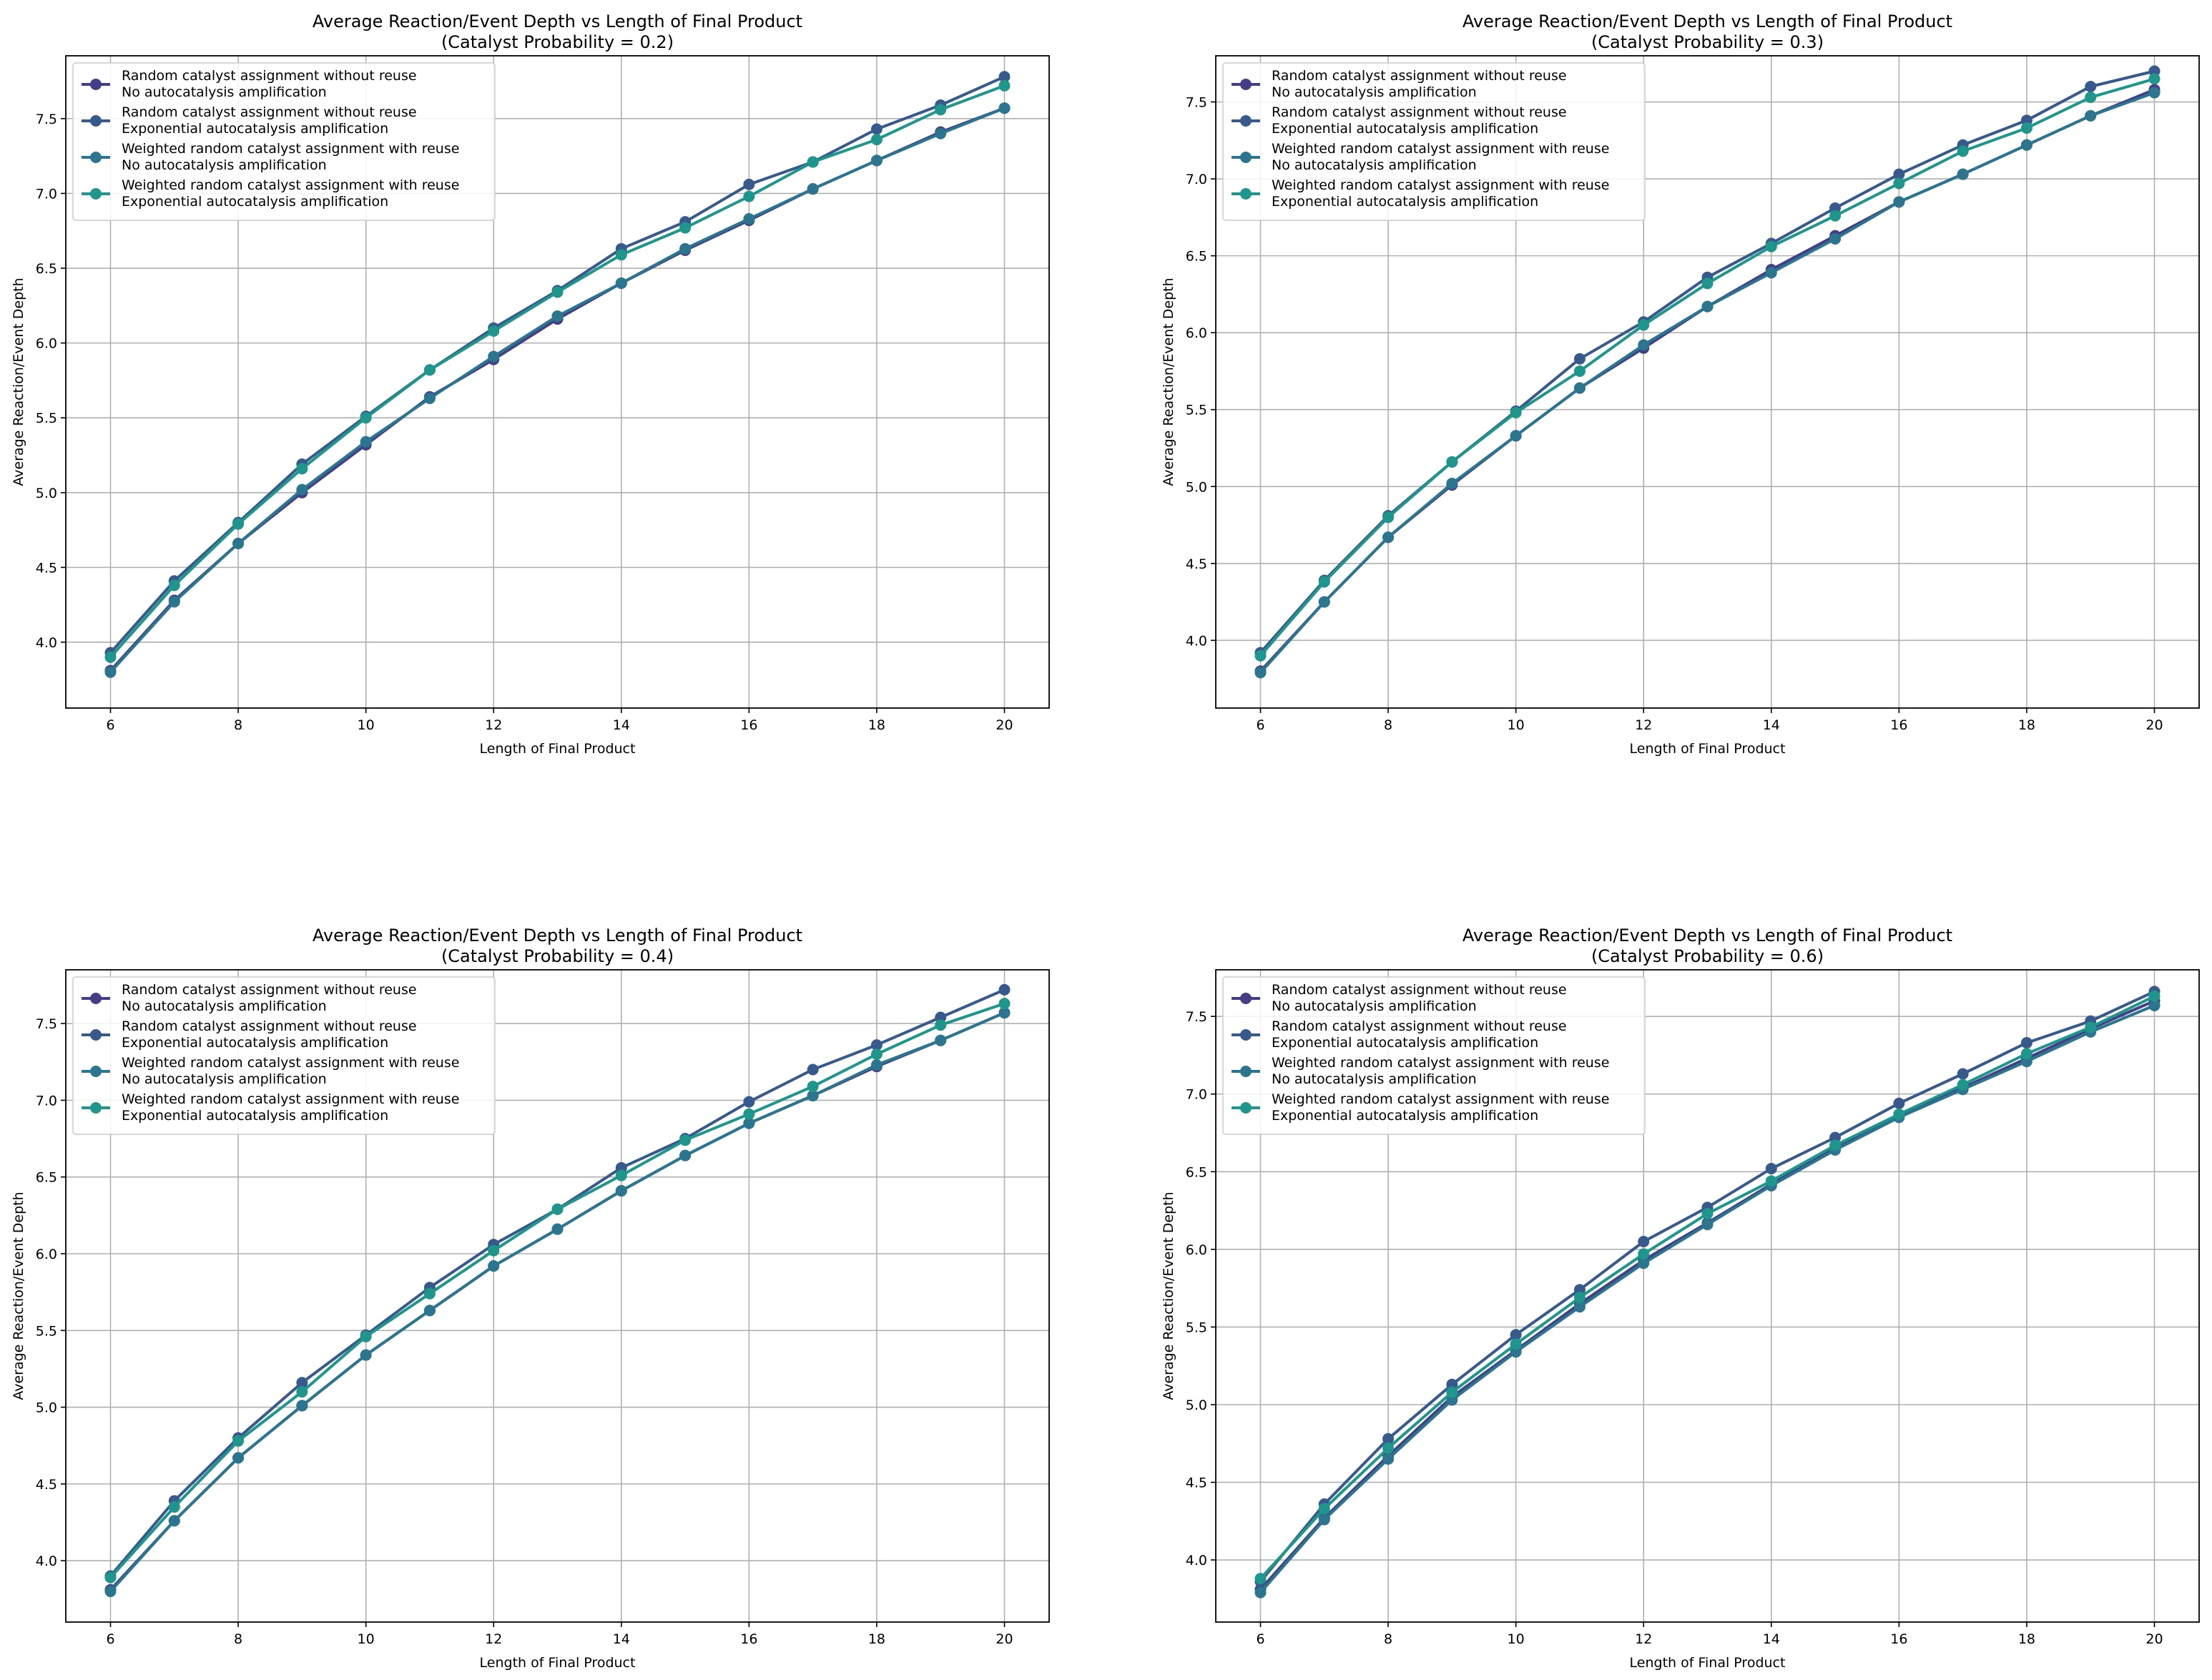 This screenshot has height=1680, width=2212. I want to click on y-tick-label: 5.0, so click(47, 1408).